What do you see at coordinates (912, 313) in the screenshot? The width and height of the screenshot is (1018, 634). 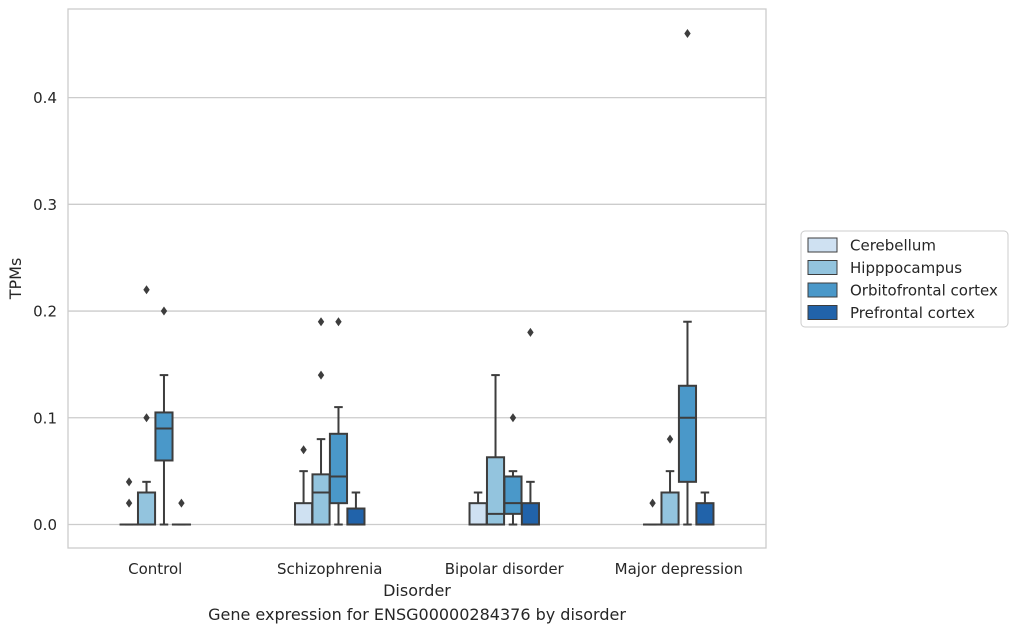 I see `legend-label: Prefrontal cortex` at bounding box center [912, 313].